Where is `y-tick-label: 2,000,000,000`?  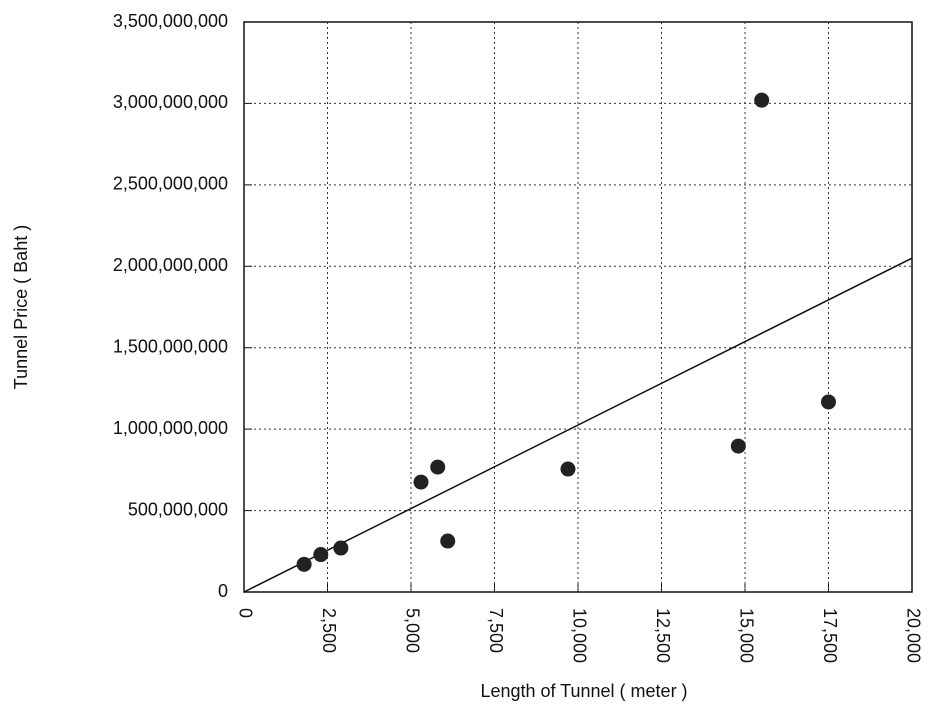 y-tick-label: 2,000,000,000 is located at coordinates (170, 265).